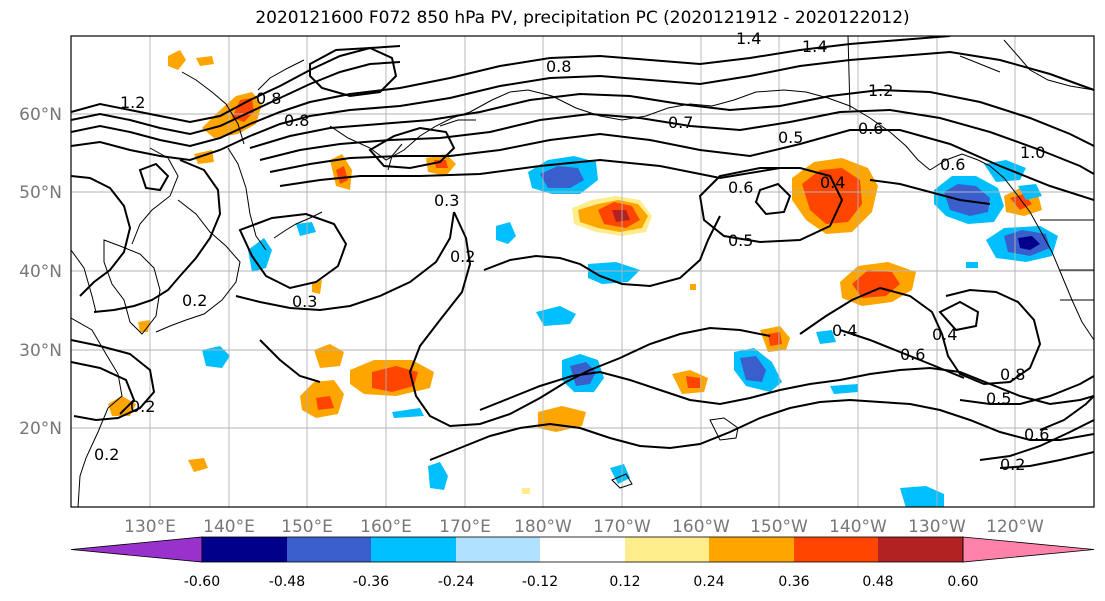 This screenshot has width=1105, height=601. I want to click on lon-tick-label: 130°E, so click(150, 527).